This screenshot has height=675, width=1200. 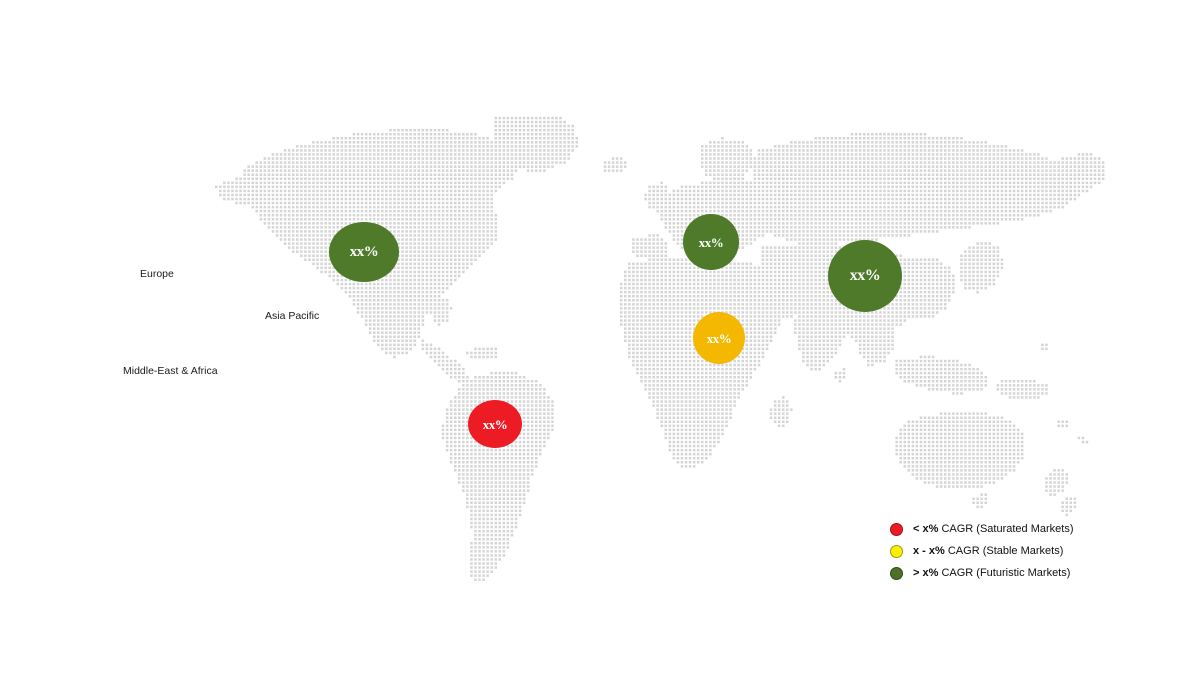 I want to click on bubble-value-europe: xx%, so click(x=711, y=242).